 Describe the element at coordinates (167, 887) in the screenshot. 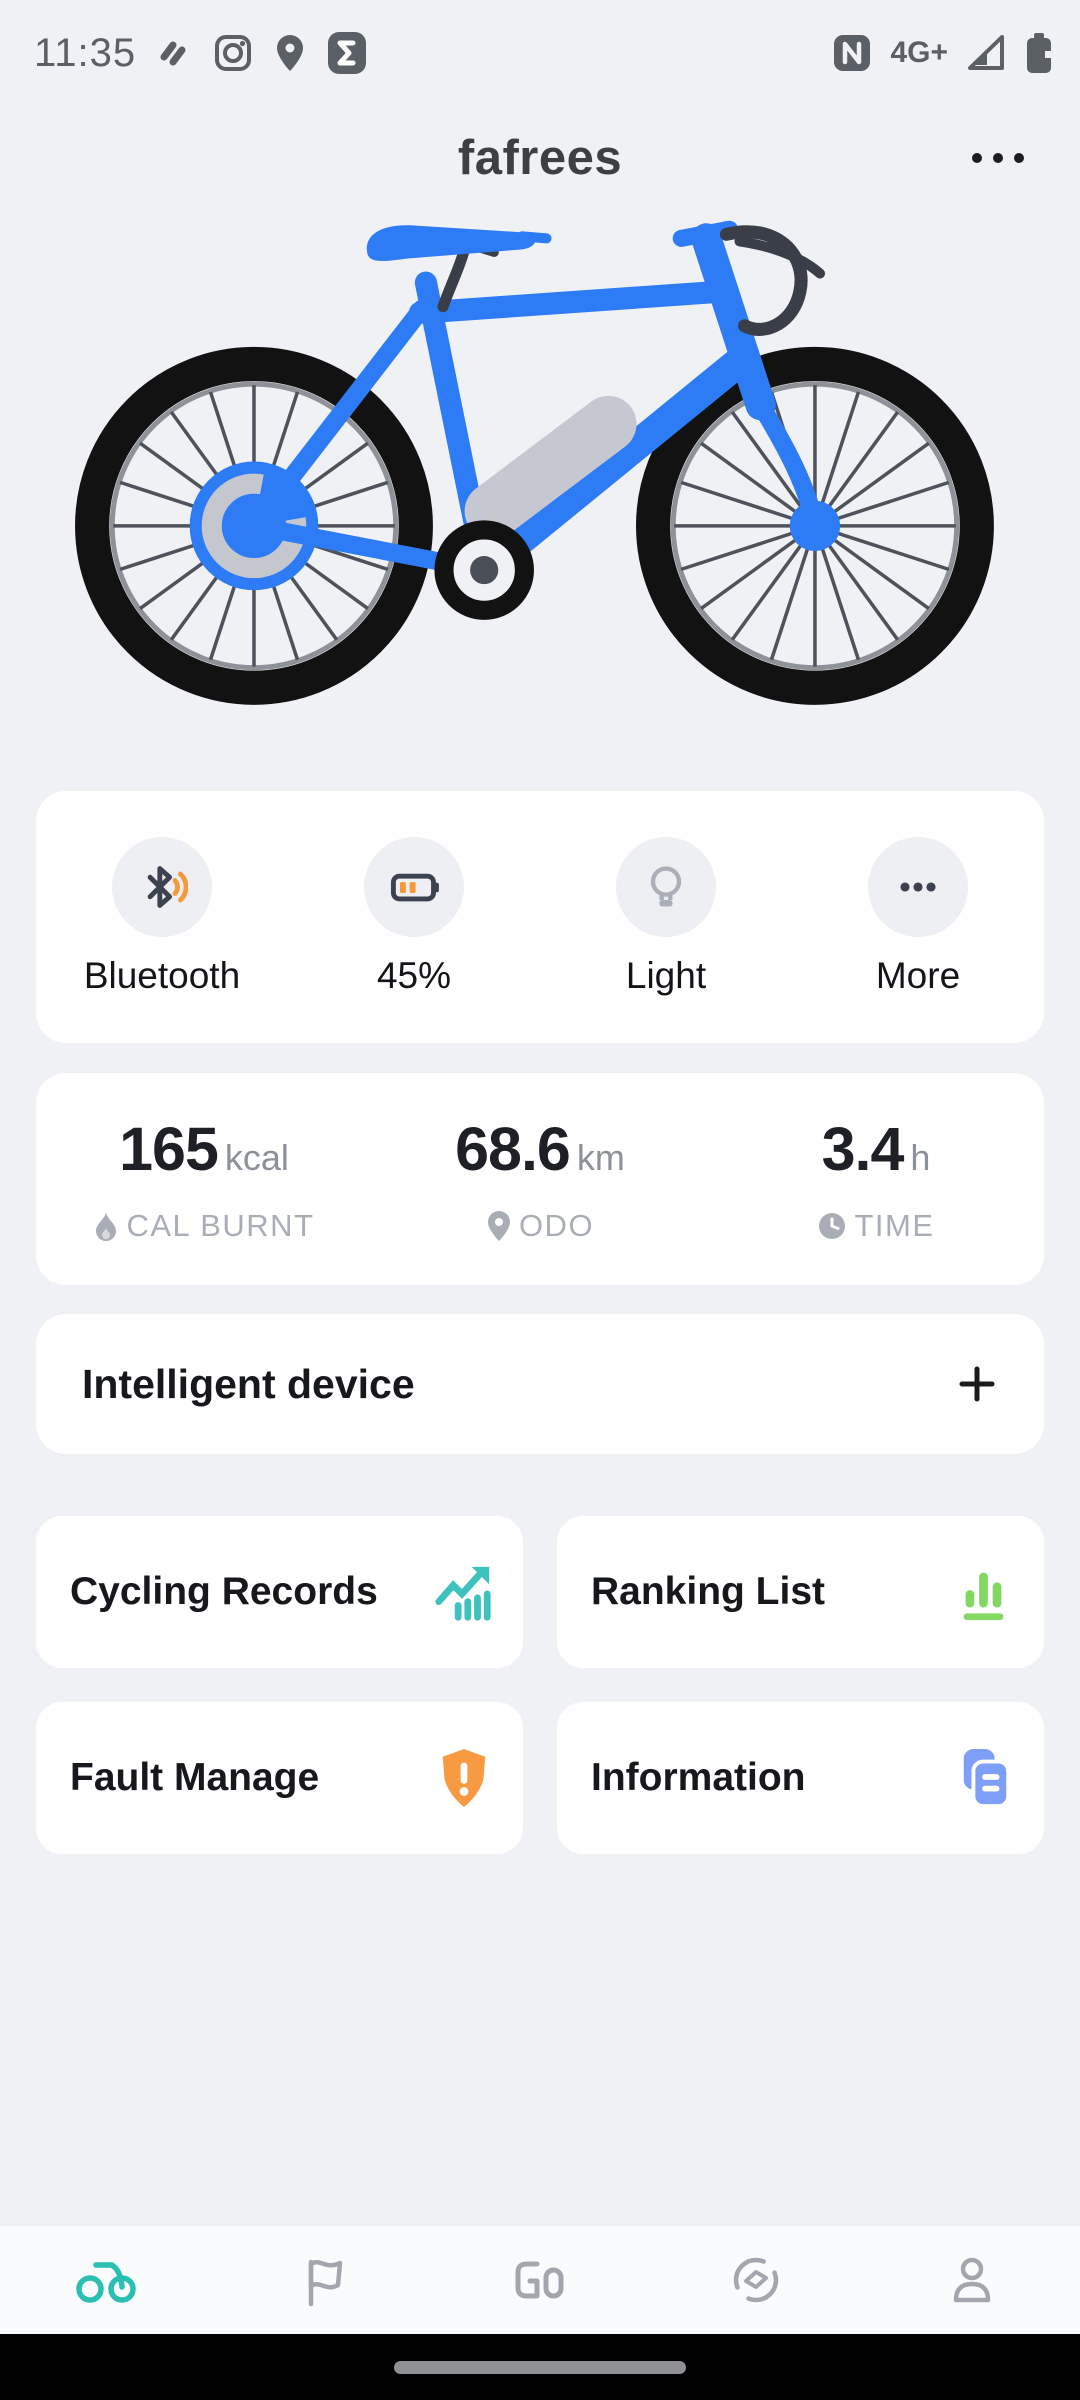

I see `bluetooth-icon` at that location.